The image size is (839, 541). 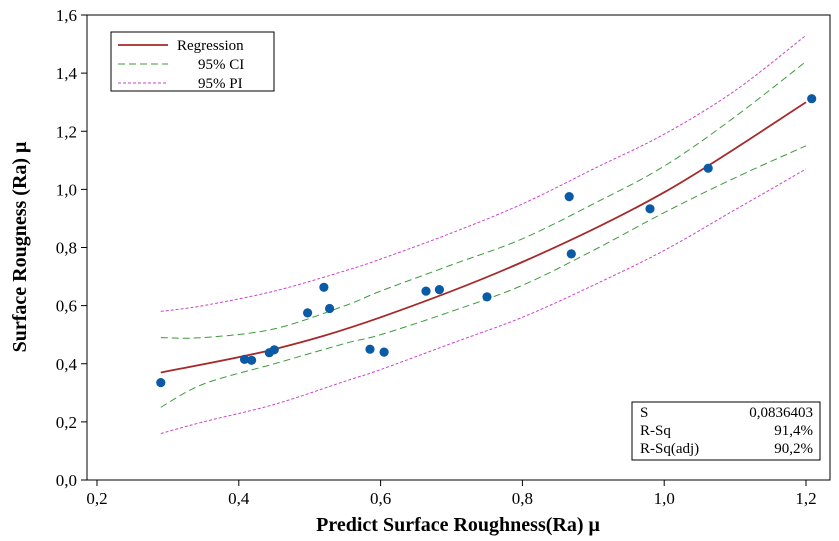 What do you see at coordinates (66, 422) in the screenshot?
I see `y-tick-label: 0,2` at bounding box center [66, 422].